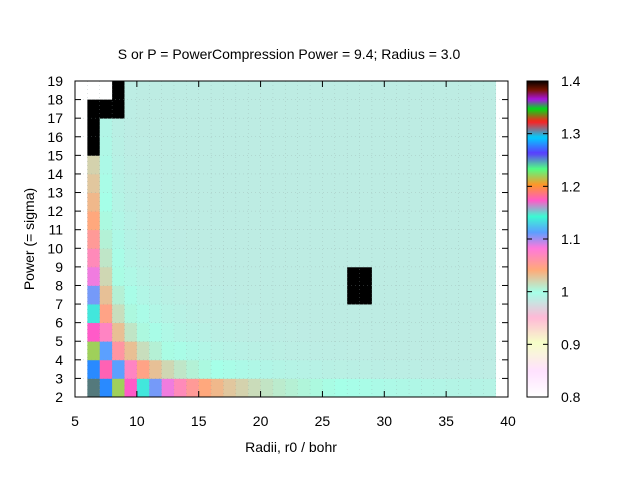  What do you see at coordinates (384, 421) in the screenshot?
I see `x-tick-label: 30` at bounding box center [384, 421].